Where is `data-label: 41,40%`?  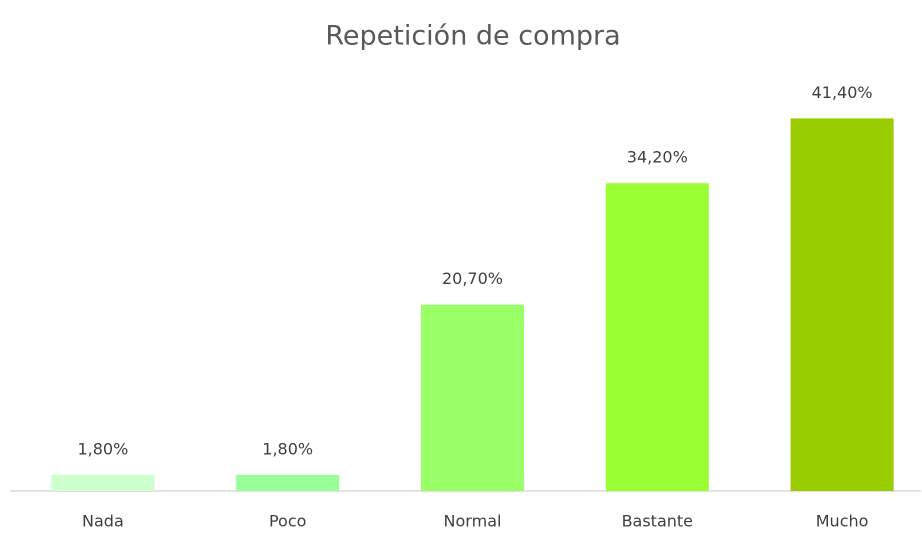
data-label: 41,40% is located at coordinates (842, 92).